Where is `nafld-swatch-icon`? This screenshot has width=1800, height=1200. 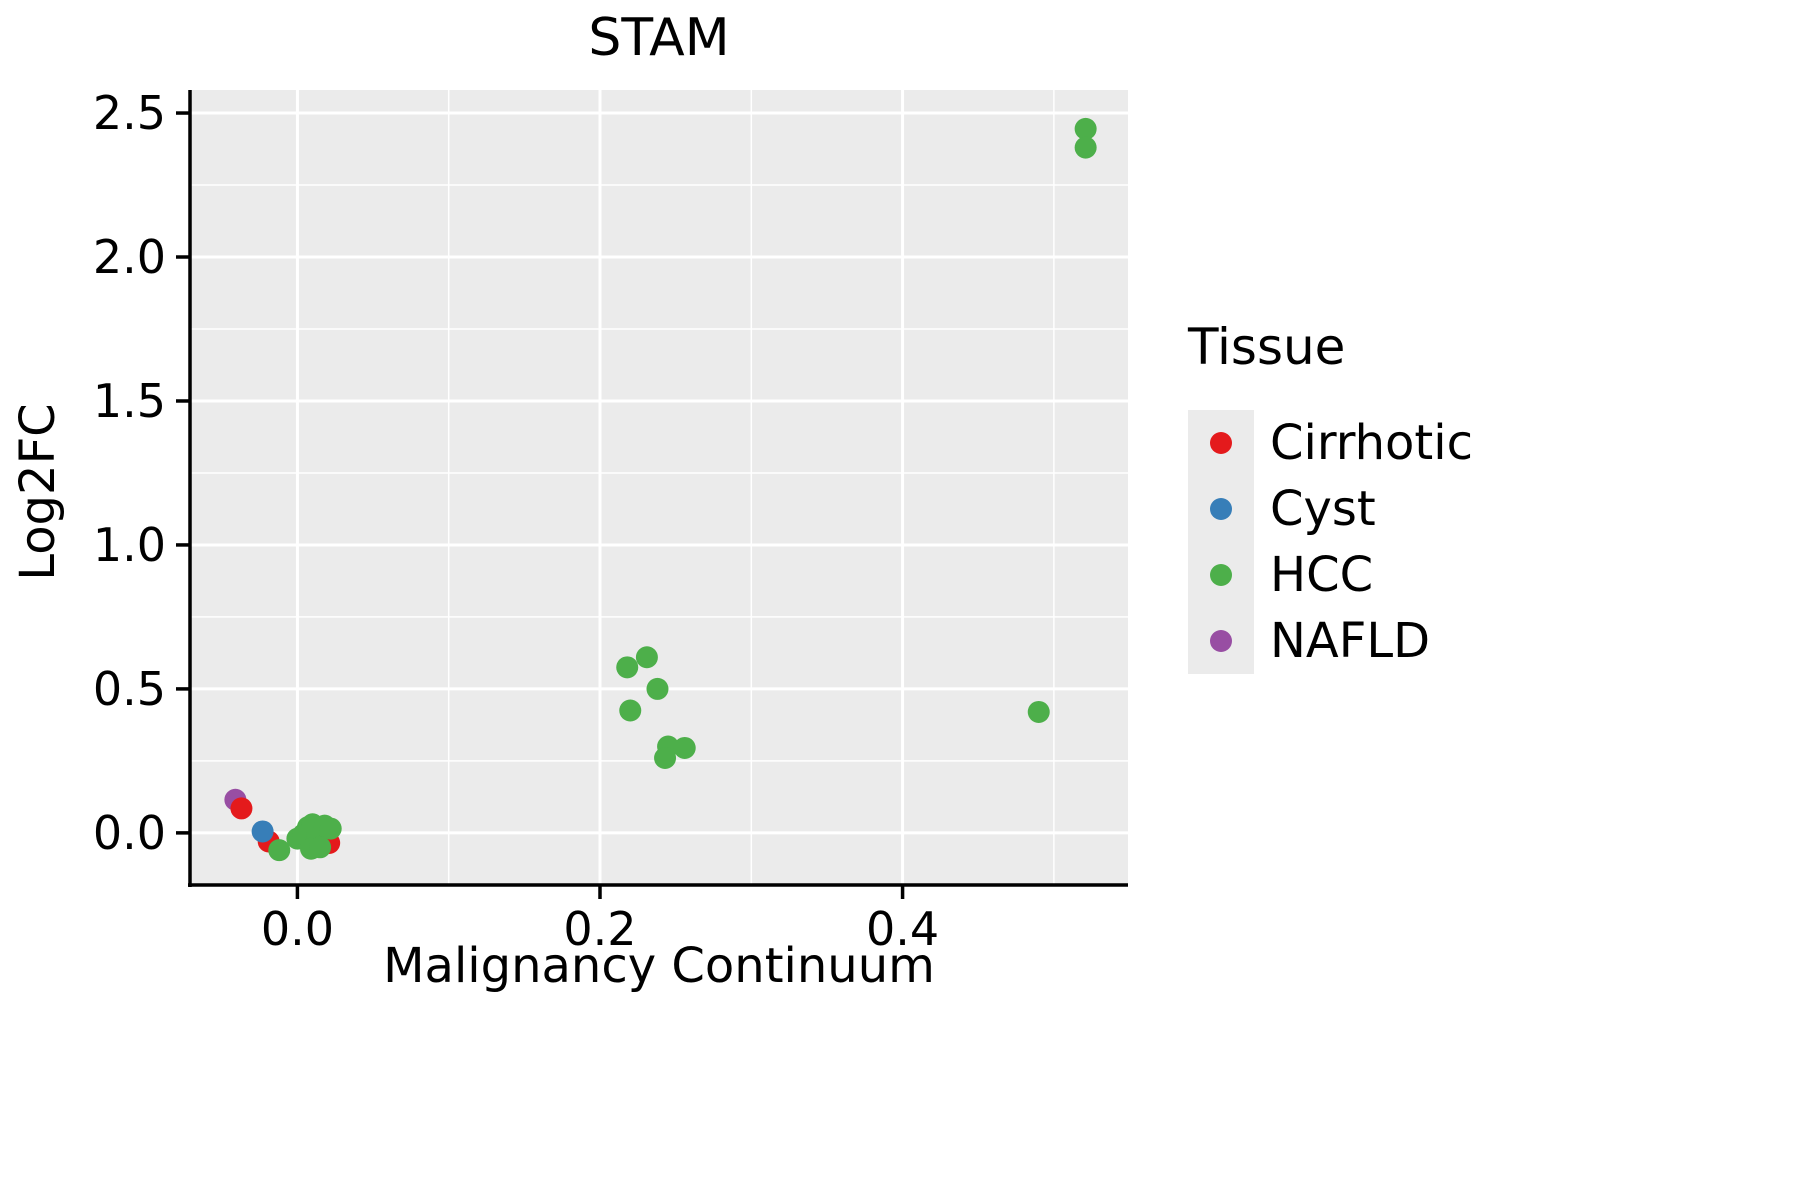 nafld-swatch-icon is located at coordinates (1221, 641).